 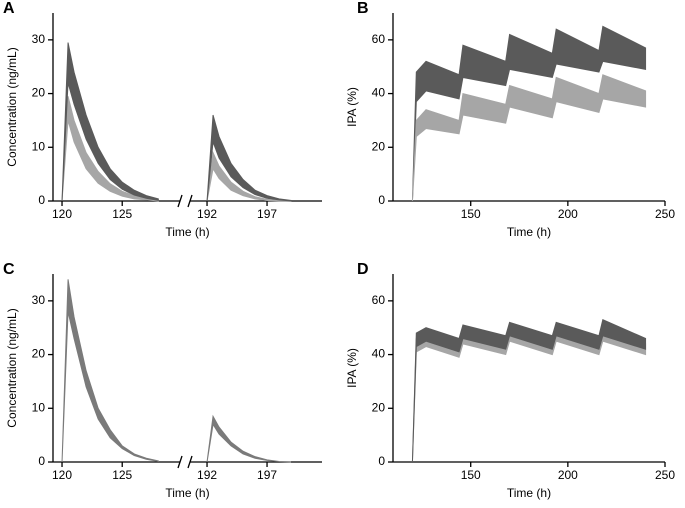 I want to click on panel-label: C, so click(x=9, y=269).